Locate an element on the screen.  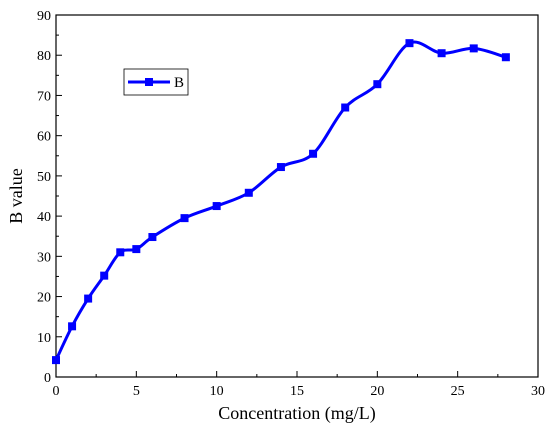
x-tick-label: 15 is located at coordinates (297, 391).